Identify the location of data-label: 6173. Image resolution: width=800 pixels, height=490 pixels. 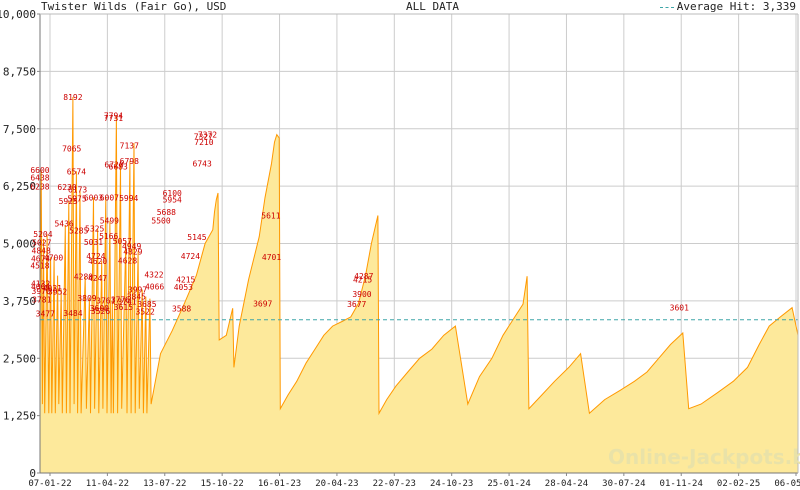
(77, 190).